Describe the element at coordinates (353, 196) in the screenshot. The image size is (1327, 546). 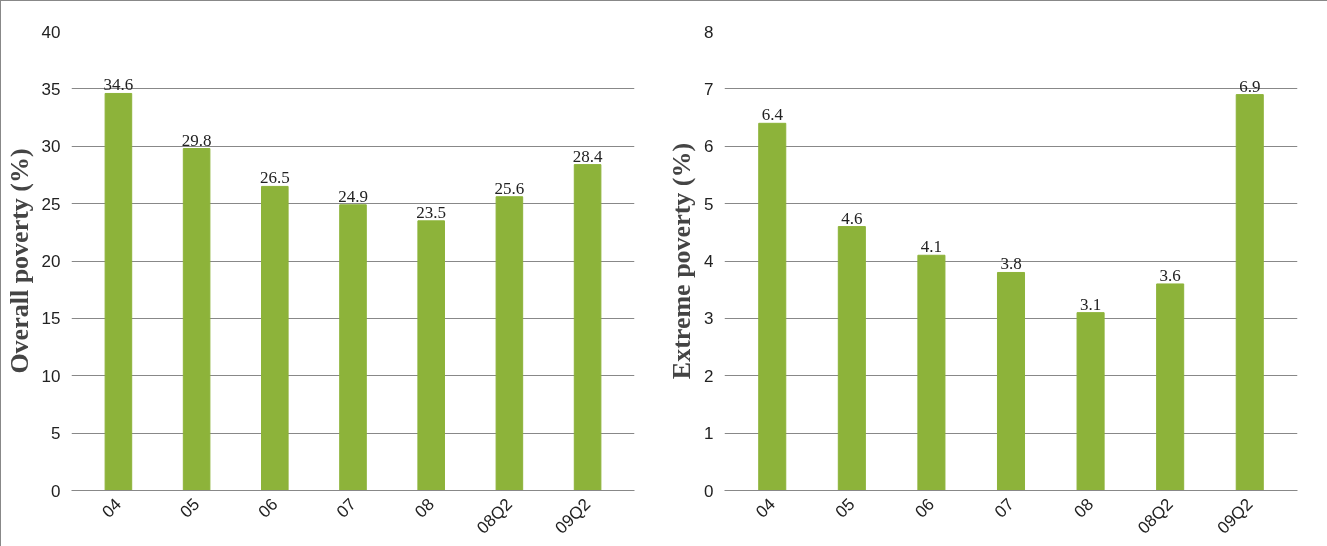
I see `data-label: 24.9` at that location.